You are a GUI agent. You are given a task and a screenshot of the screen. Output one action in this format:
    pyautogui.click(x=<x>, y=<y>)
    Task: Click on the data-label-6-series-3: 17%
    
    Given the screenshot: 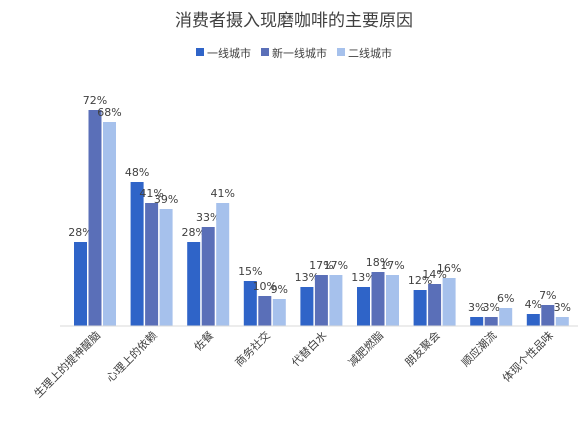 What is the action you would take?
    pyautogui.click(x=392, y=265)
    